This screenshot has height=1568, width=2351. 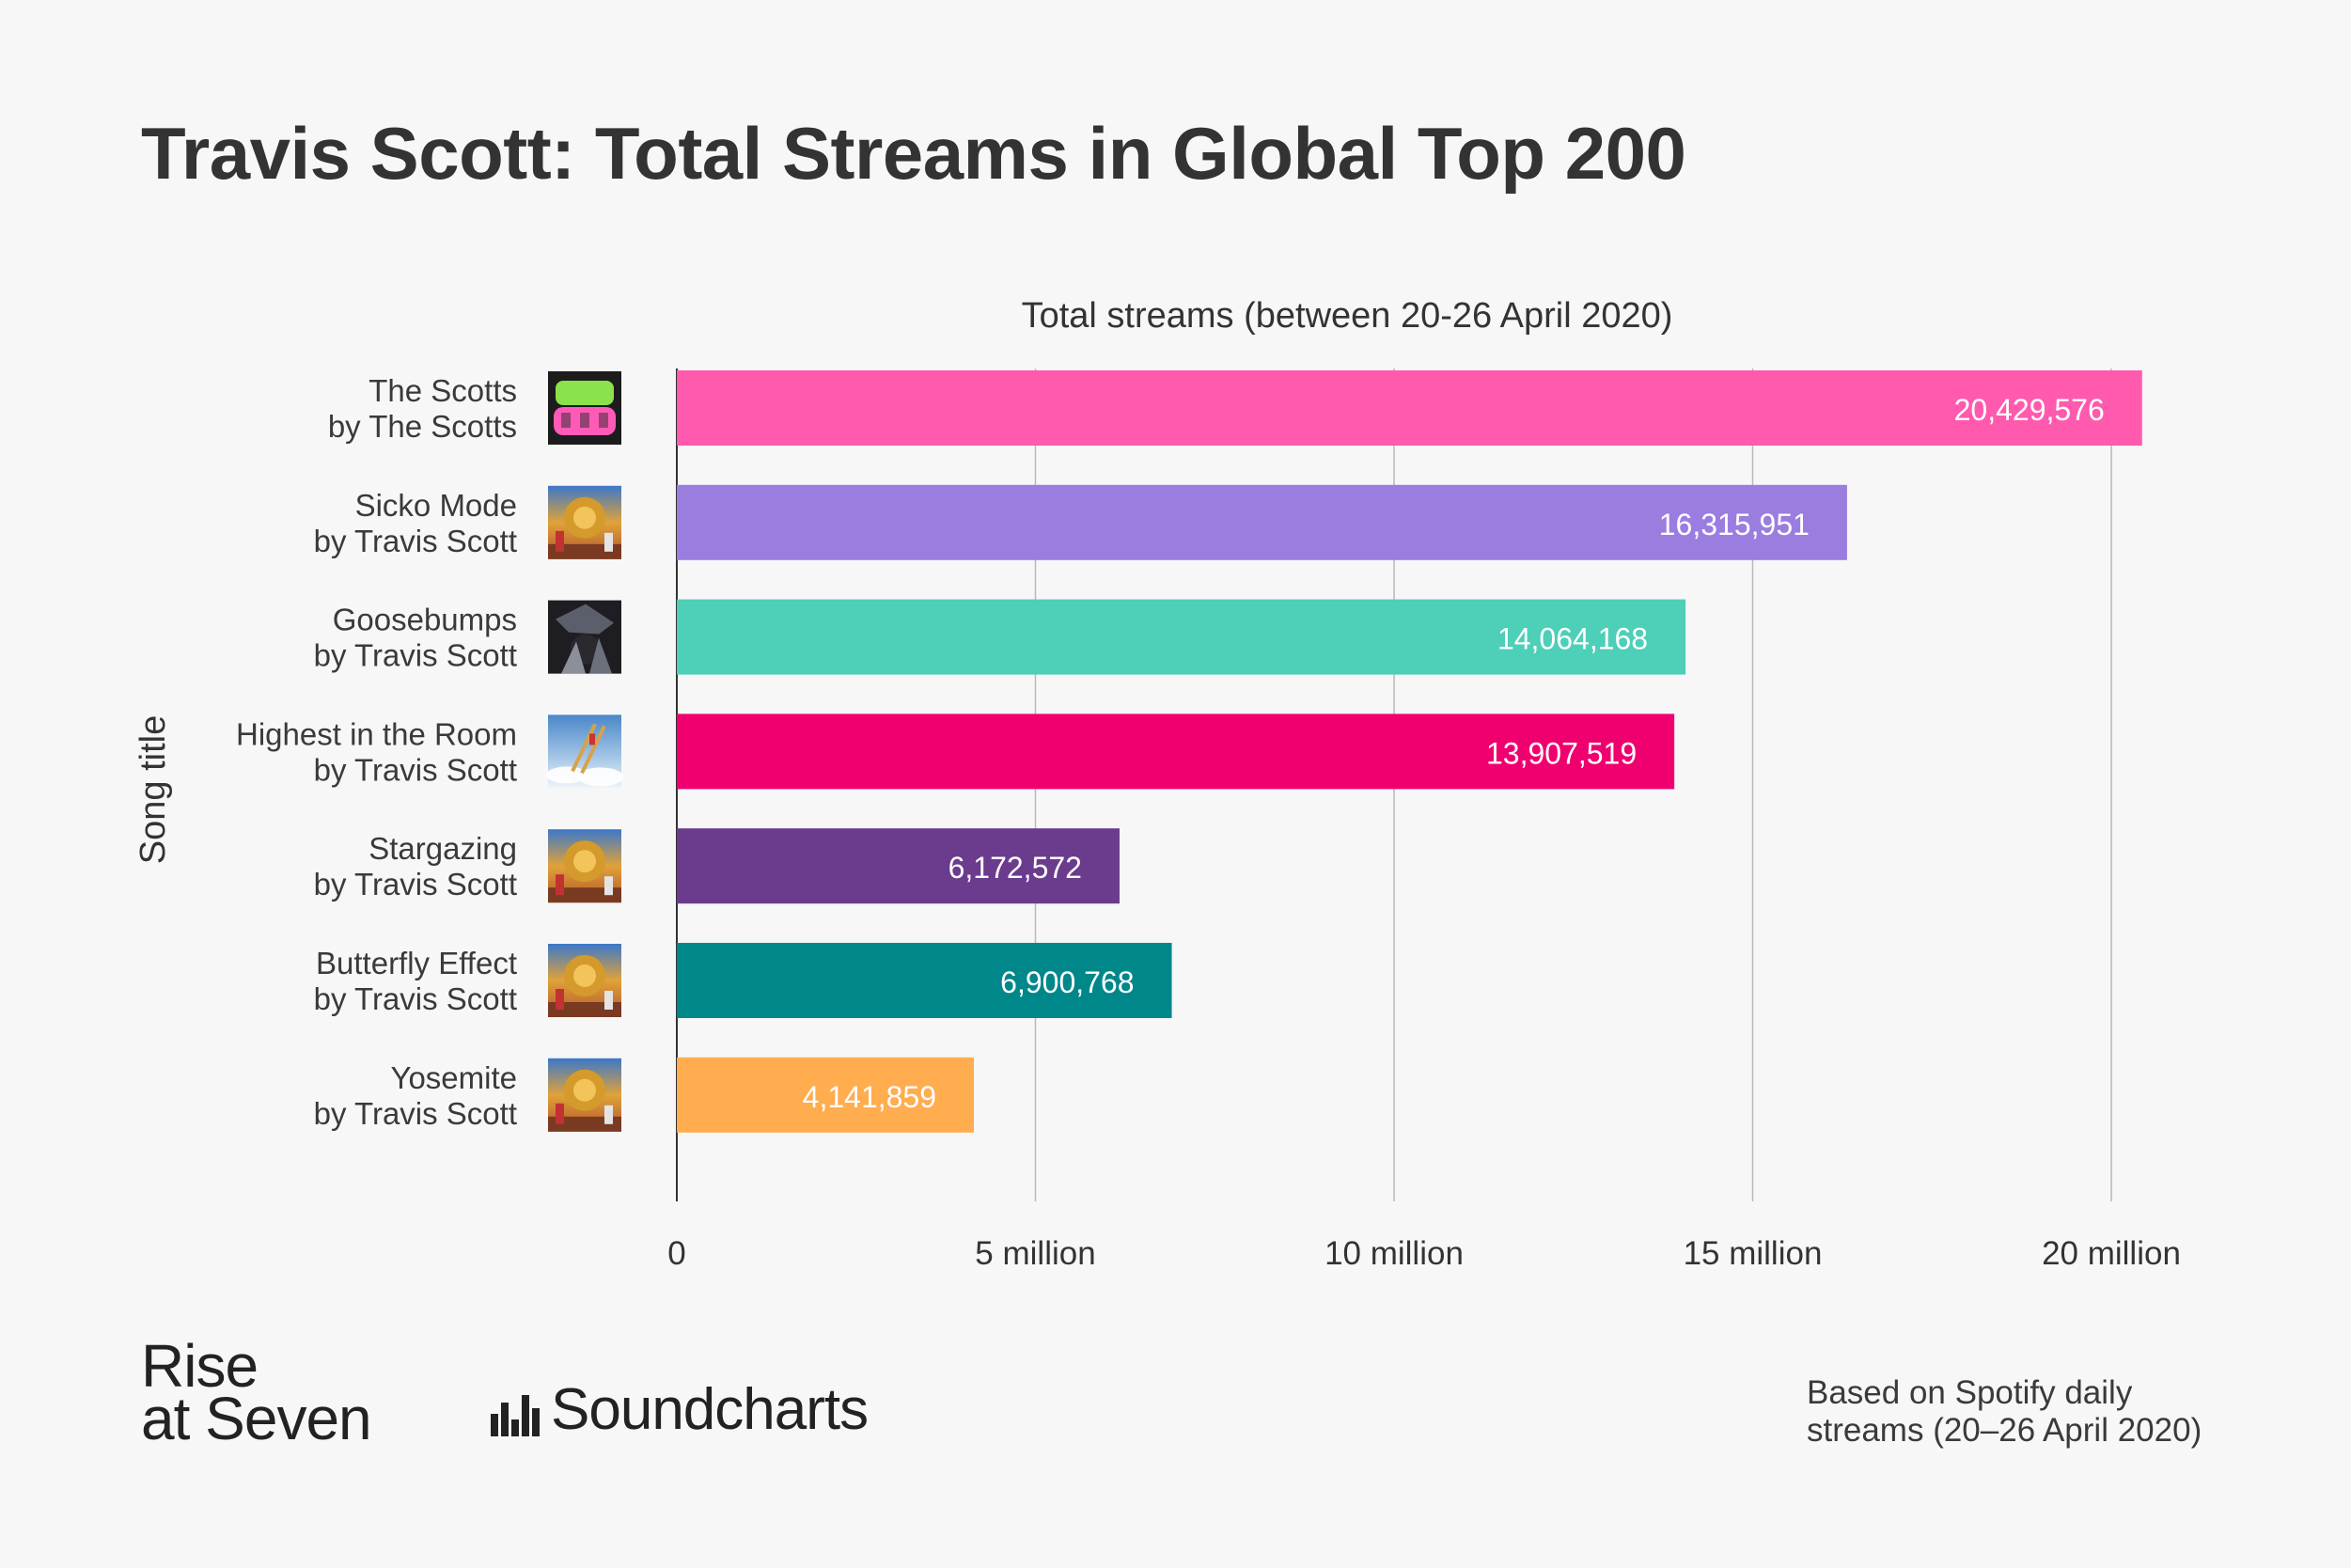 What do you see at coordinates (676, 1253) in the screenshot?
I see `x-tick-label: 0` at bounding box center [676, 1253].